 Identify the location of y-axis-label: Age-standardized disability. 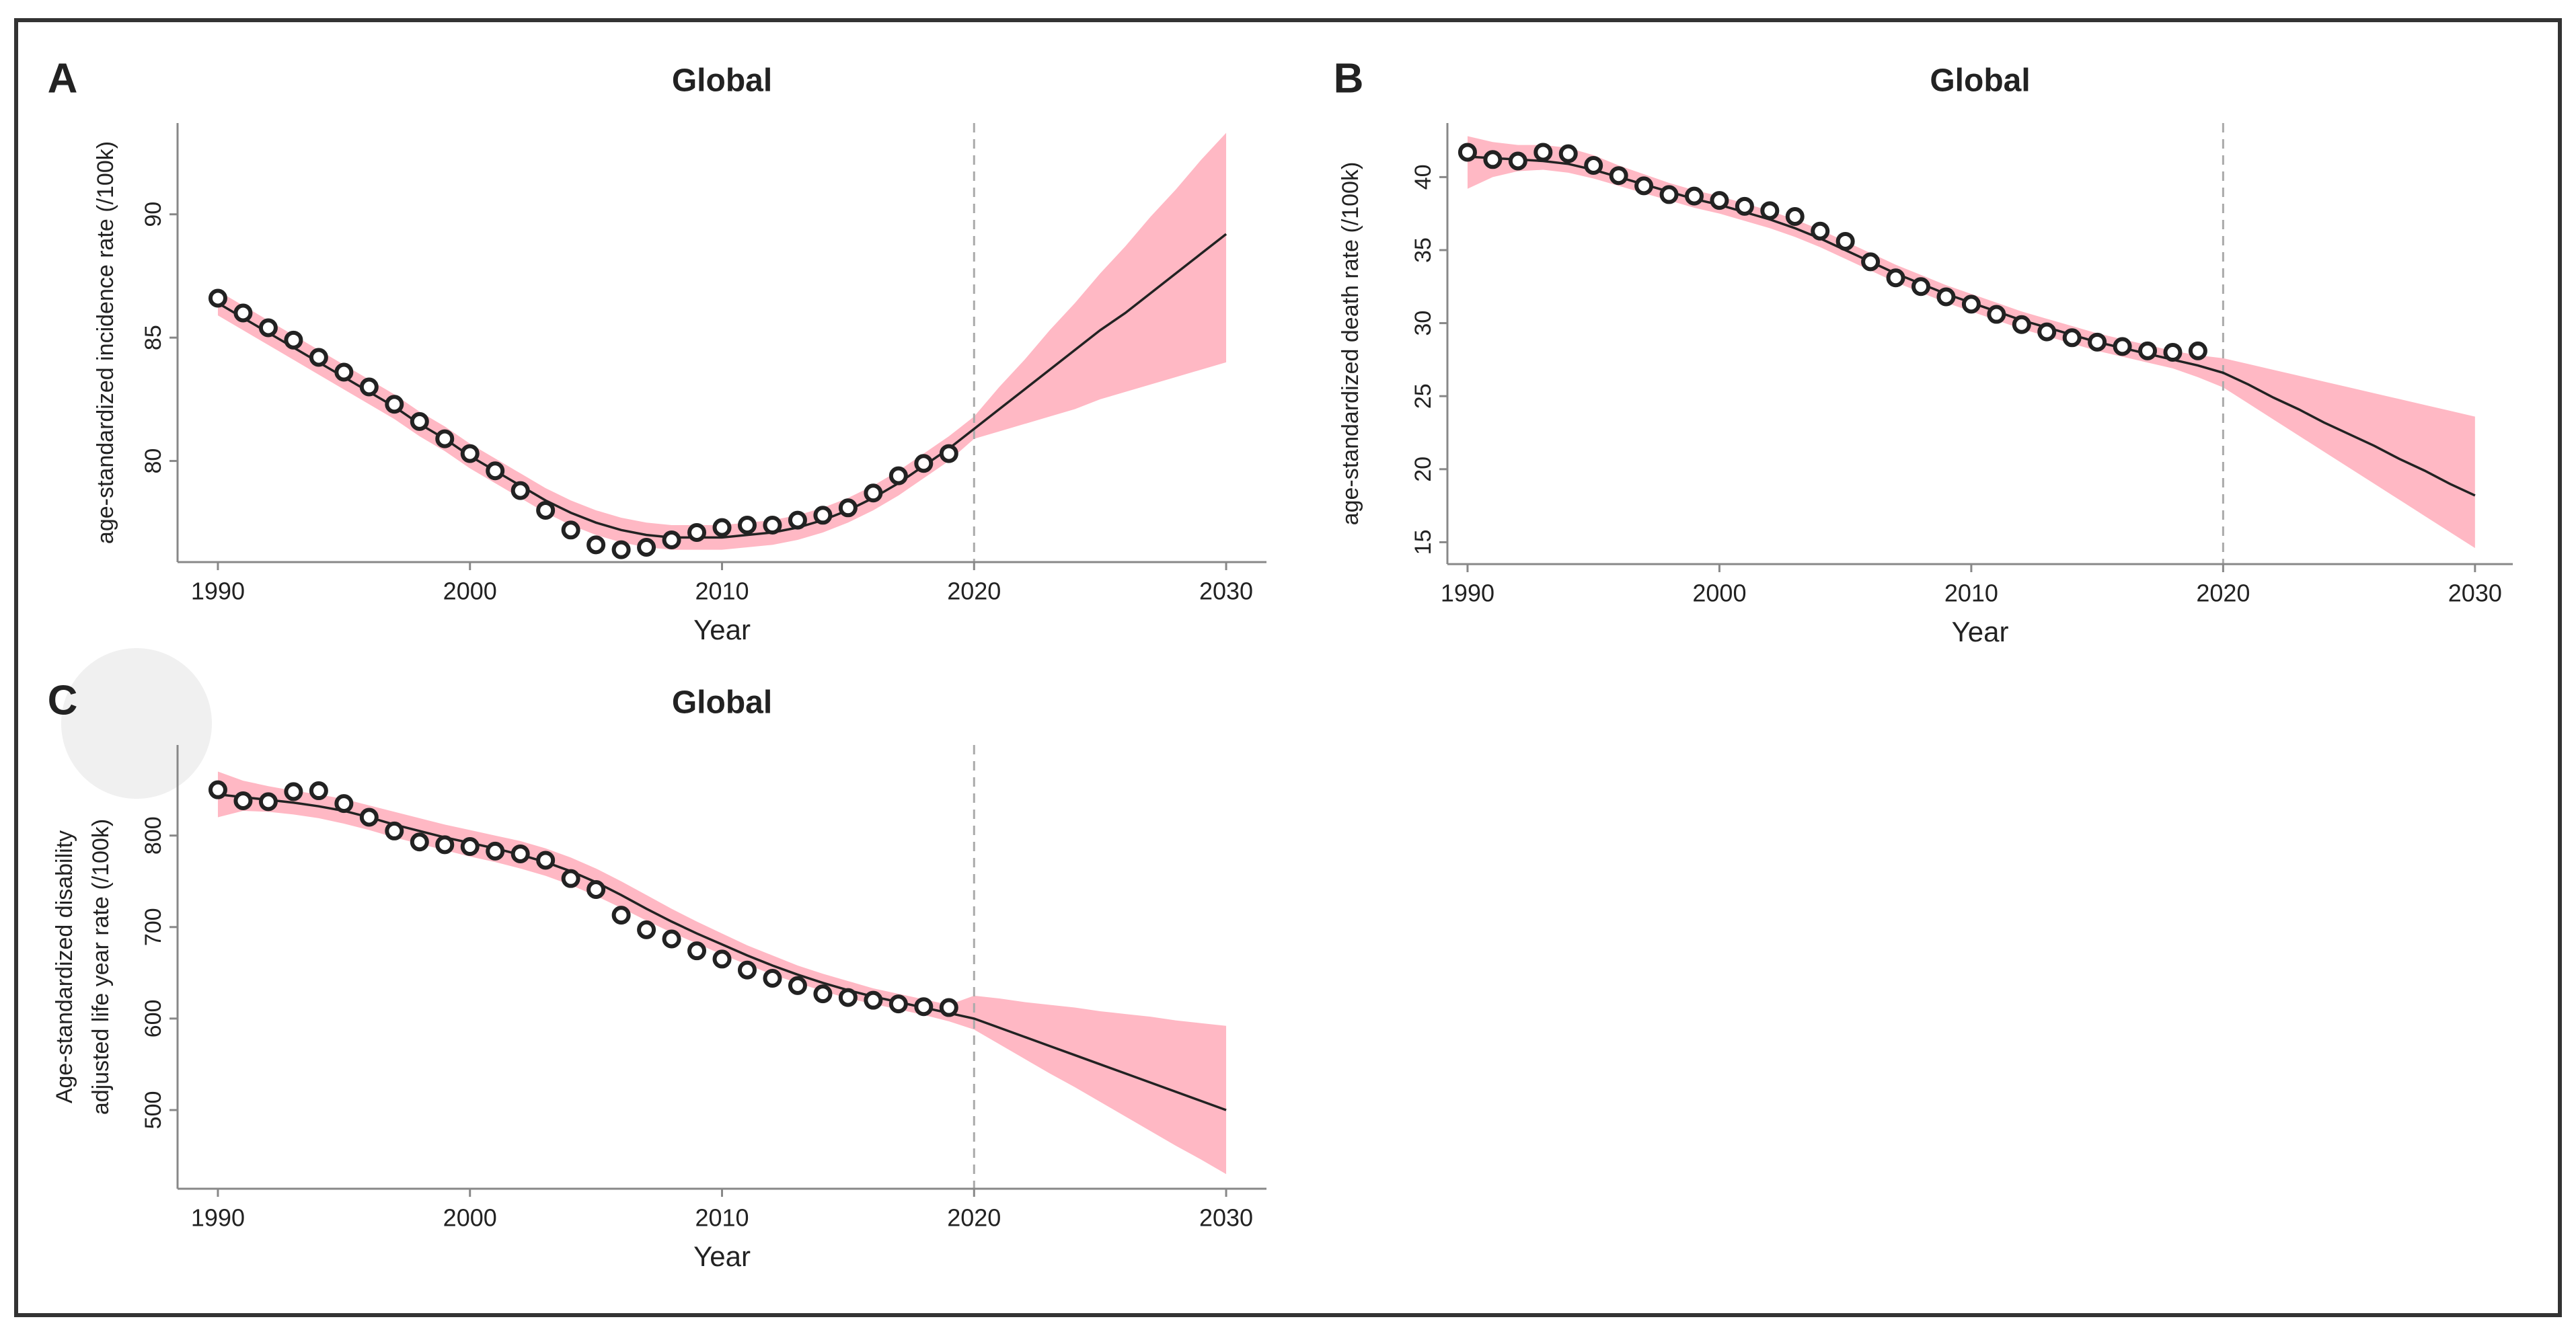
(64, 966).